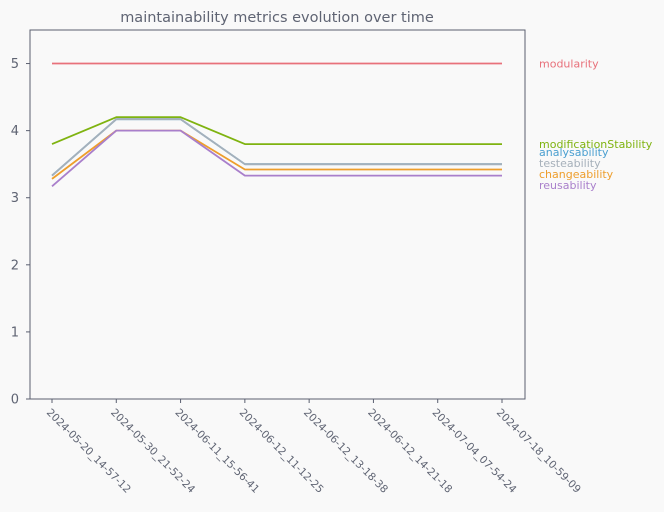  Describe the element at coordinates (15, 131) in the screenshot. I see `y-tick-label: 4` at that location.